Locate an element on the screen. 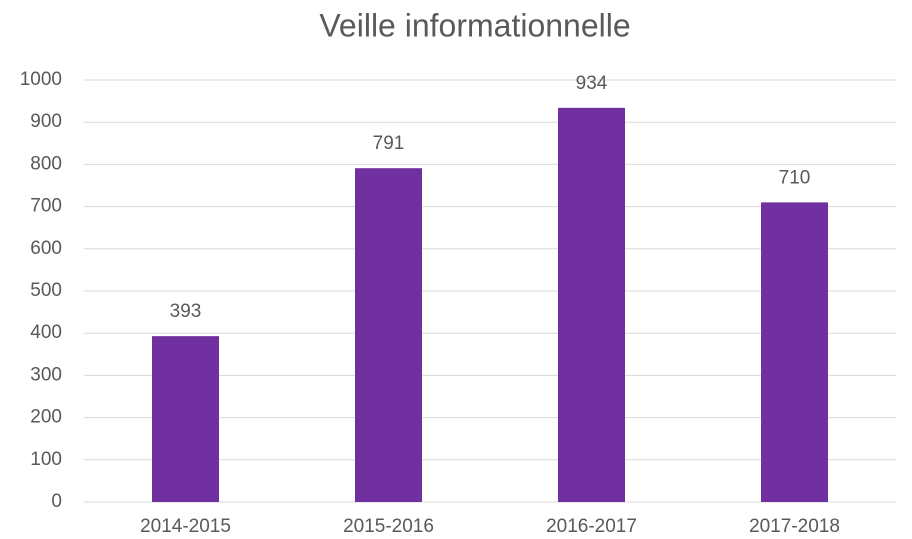 Image resolution: width=912 pixels, height=539 pixels. y-tick-label: 600 is located at coordinates (46, 248).